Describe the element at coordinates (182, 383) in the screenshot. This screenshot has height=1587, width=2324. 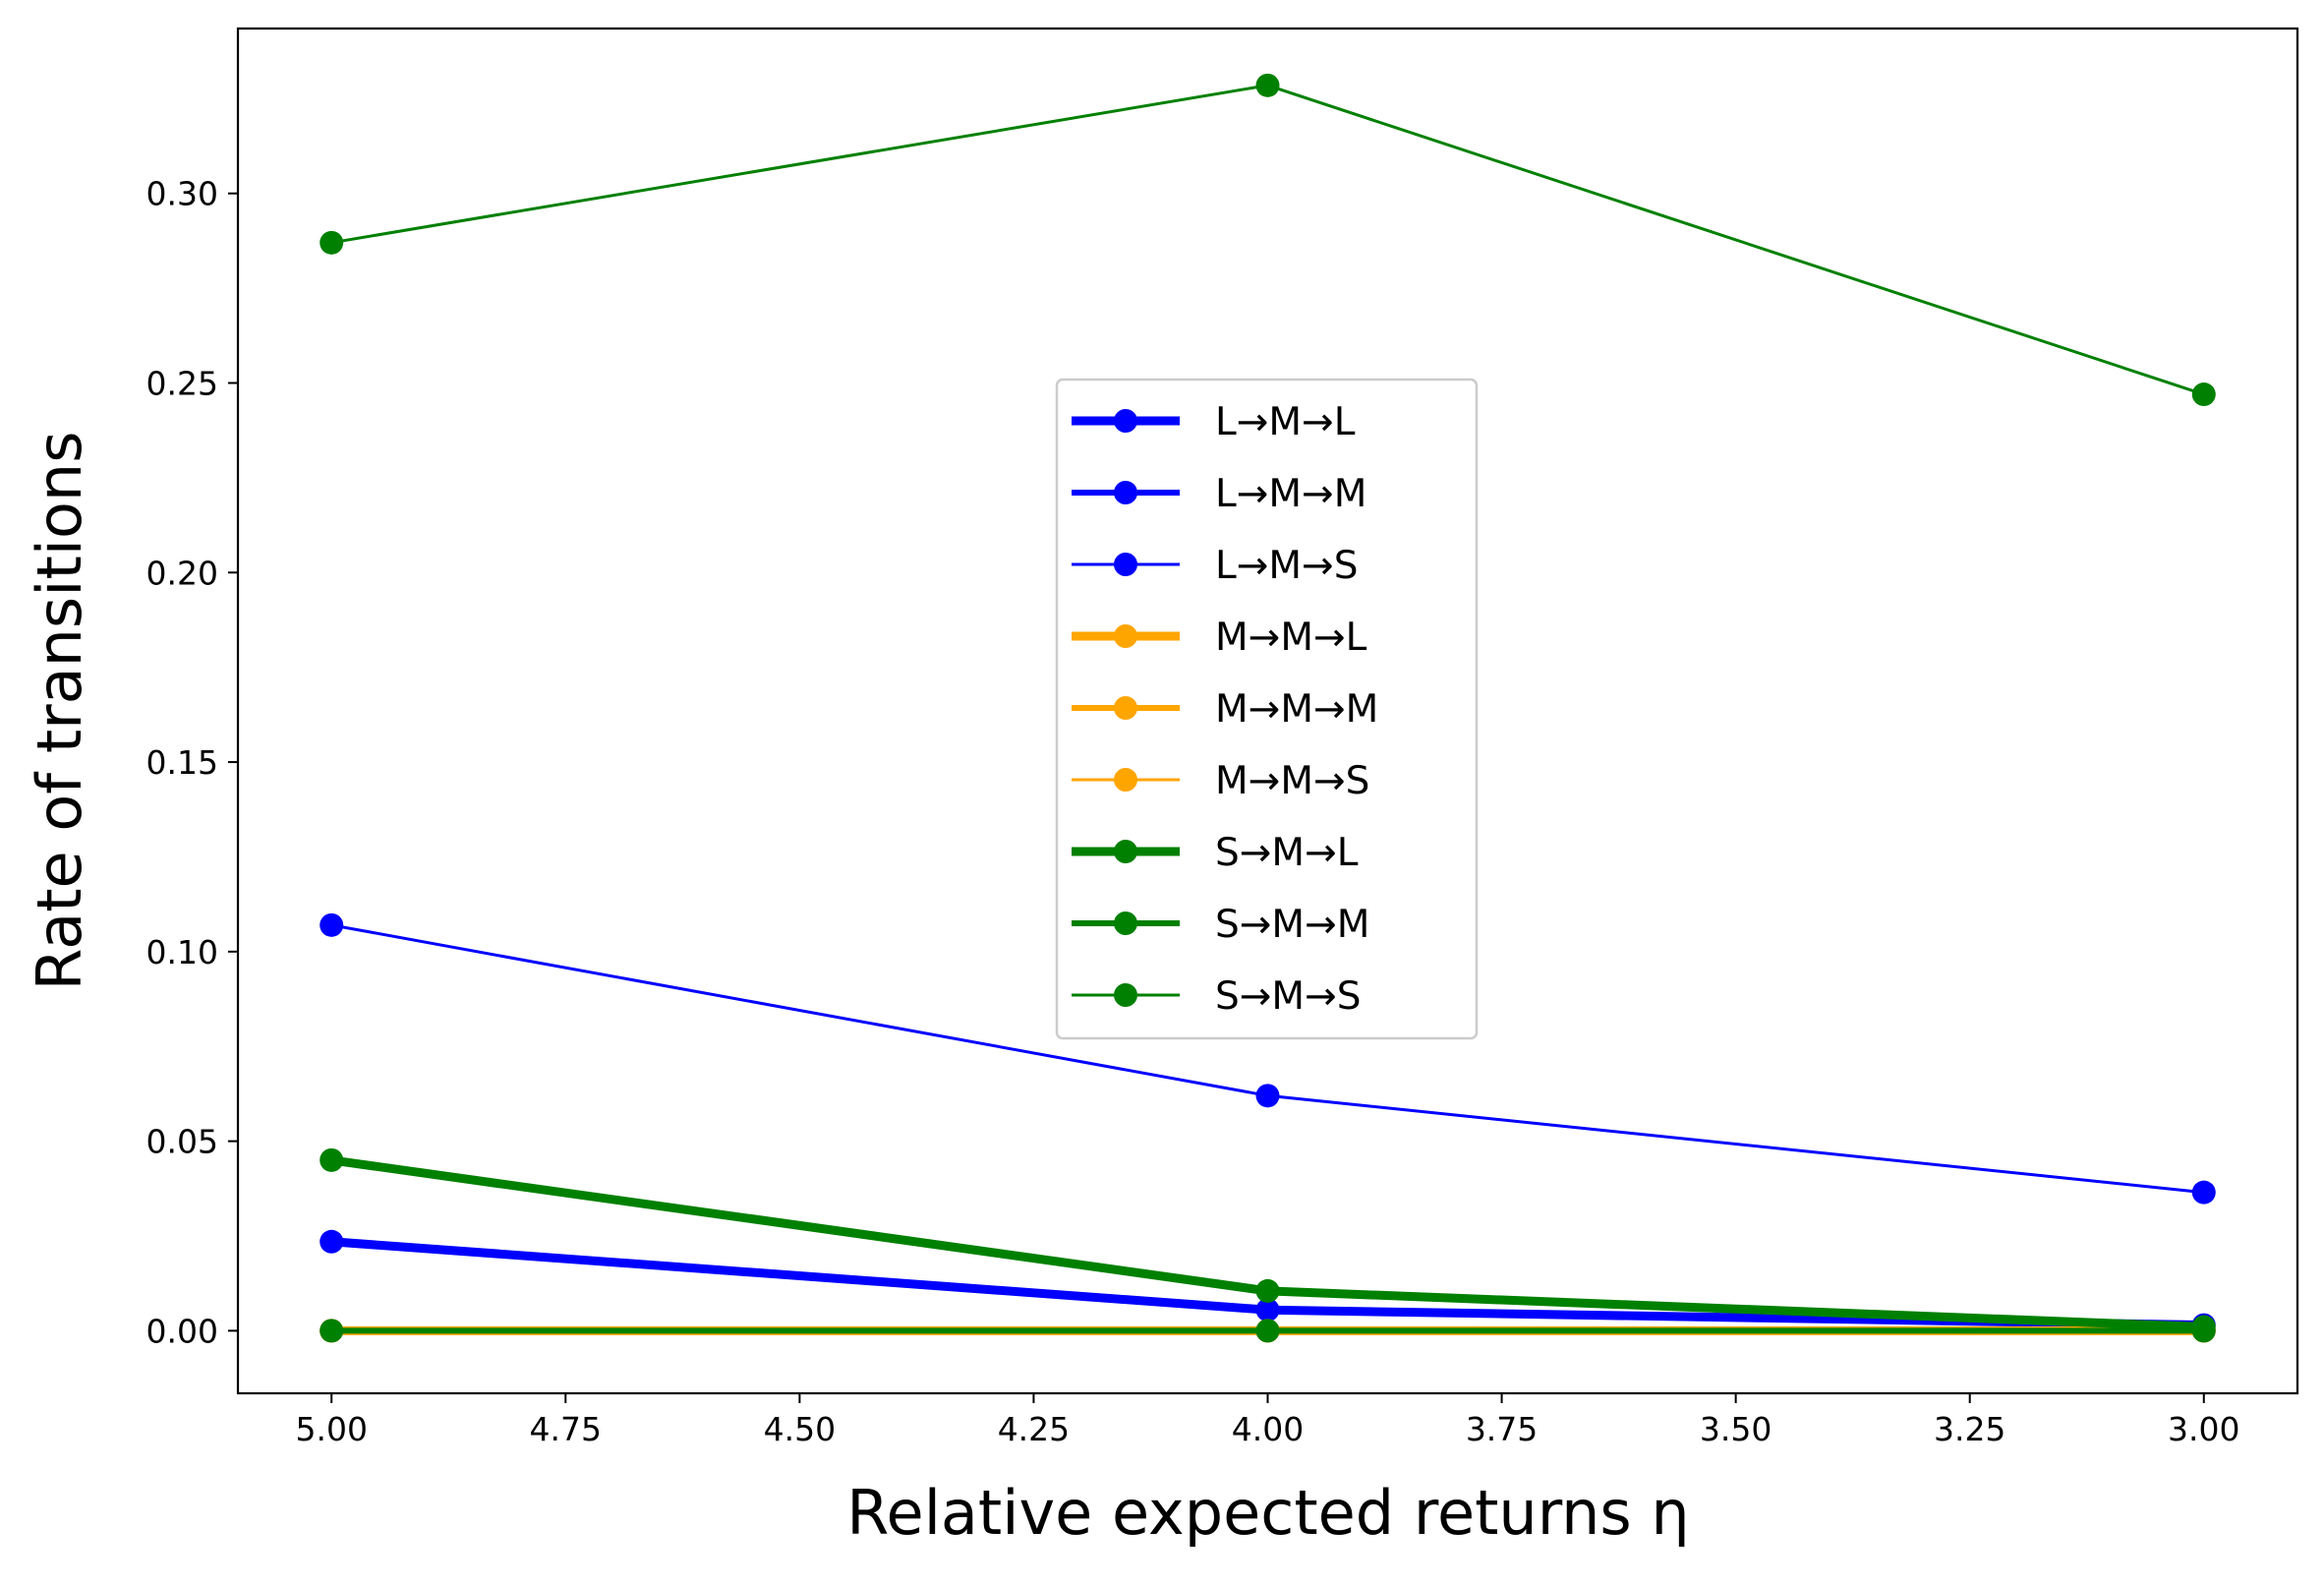
I see `y-tick-label: 0.25` at that location.